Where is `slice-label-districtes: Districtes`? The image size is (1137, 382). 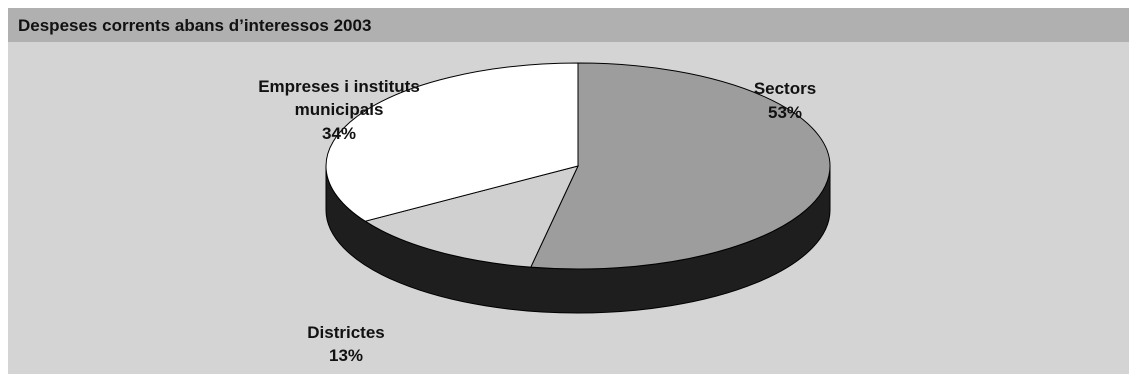
slice-label-districtes: Districtes is located at coordinates (345, 332).